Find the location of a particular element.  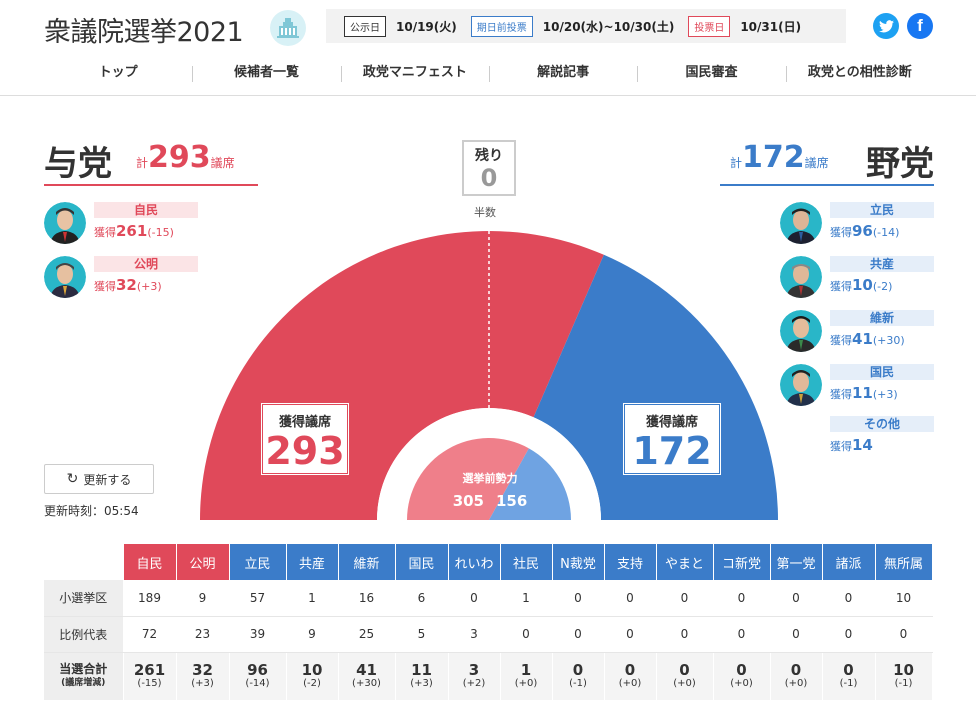

facebook-share-icon: f is located at coordinates (920, 26).